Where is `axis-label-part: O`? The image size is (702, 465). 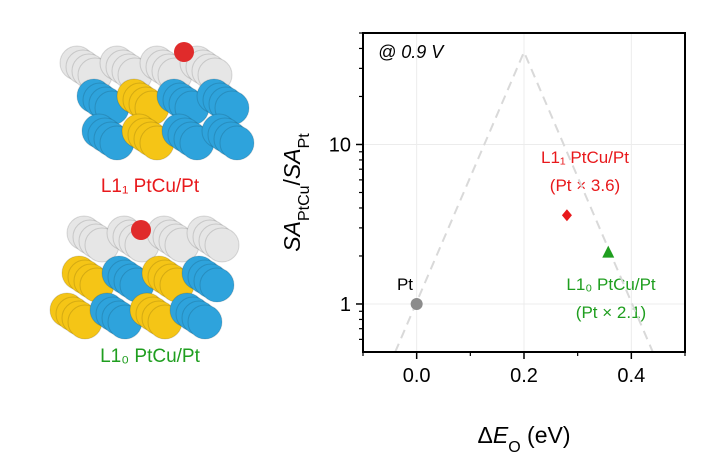 axis-label-part: O is located at coordinates (514, 447).